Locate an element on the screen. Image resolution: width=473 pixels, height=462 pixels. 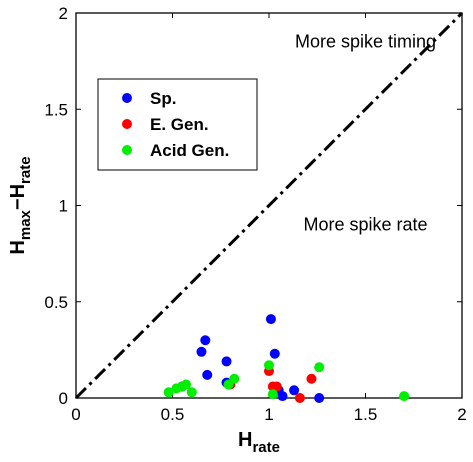
y-tick-label: 1.5 is located at coordinates (56, 109).